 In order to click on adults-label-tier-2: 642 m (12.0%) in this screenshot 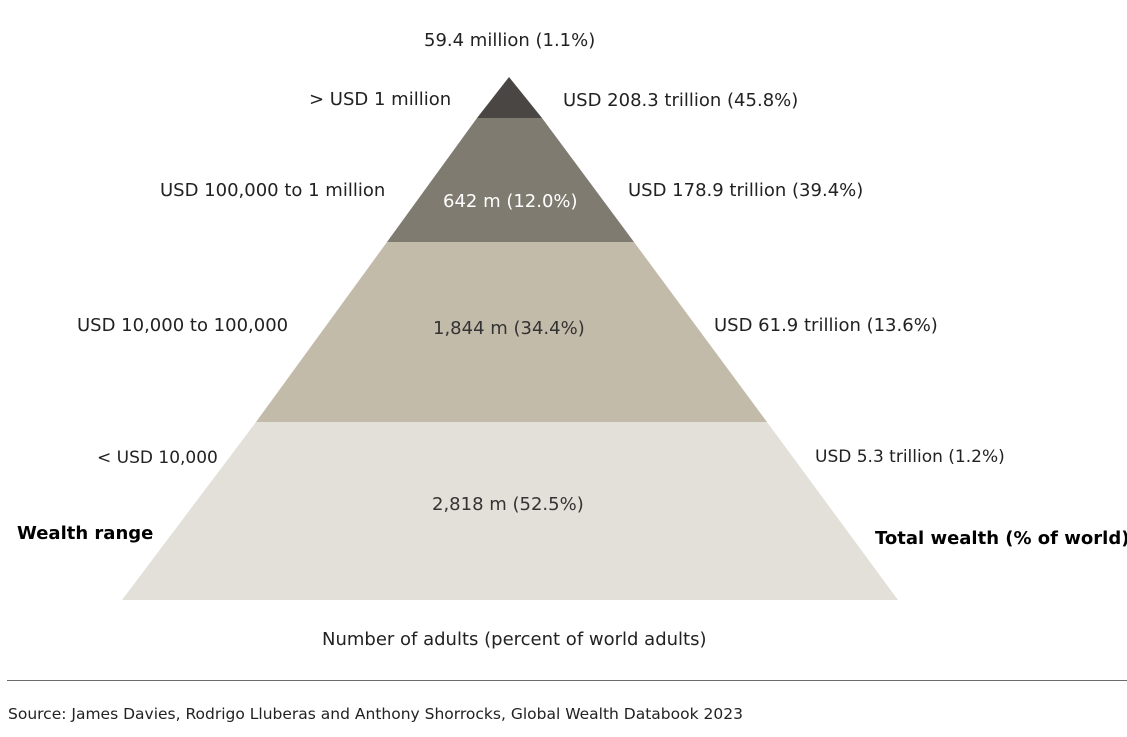, I will do `click(510, 201)`.